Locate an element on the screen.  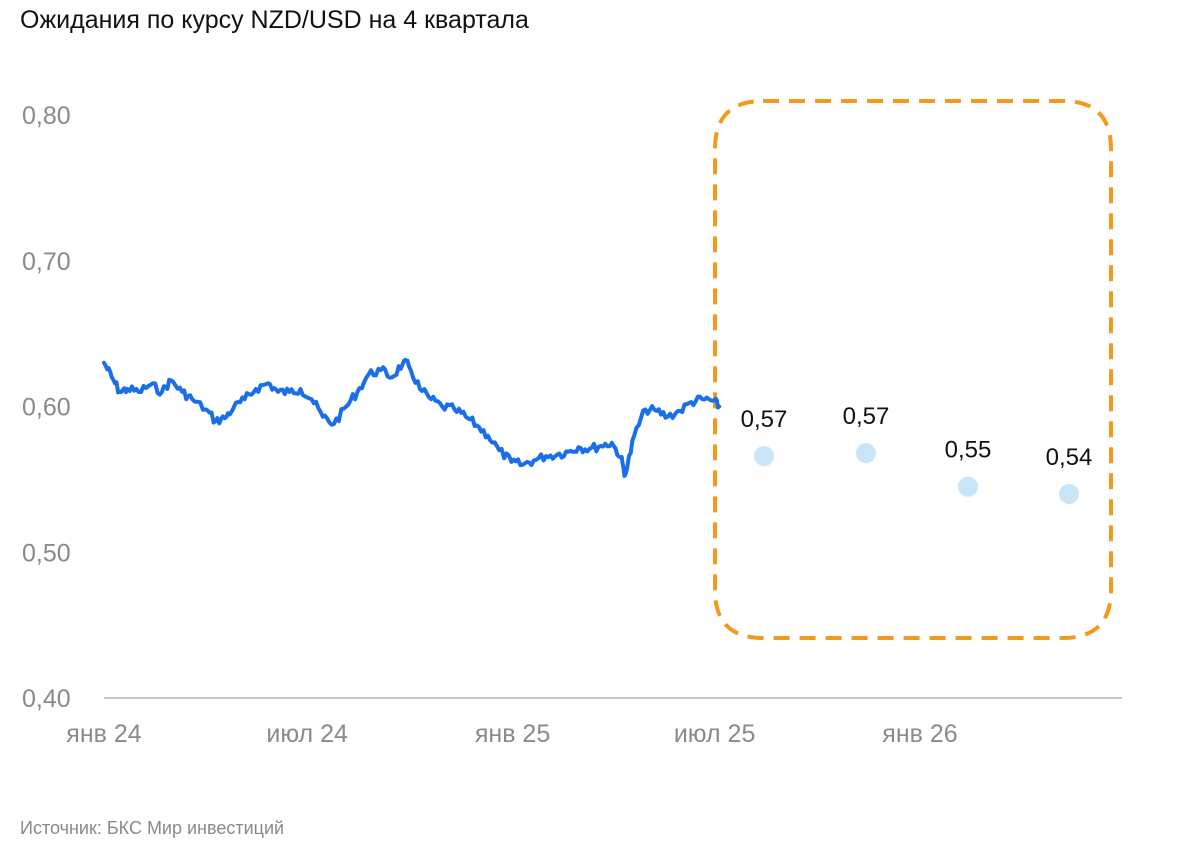
y-tick-label: 0,80 is located at coordinates (46, 116).